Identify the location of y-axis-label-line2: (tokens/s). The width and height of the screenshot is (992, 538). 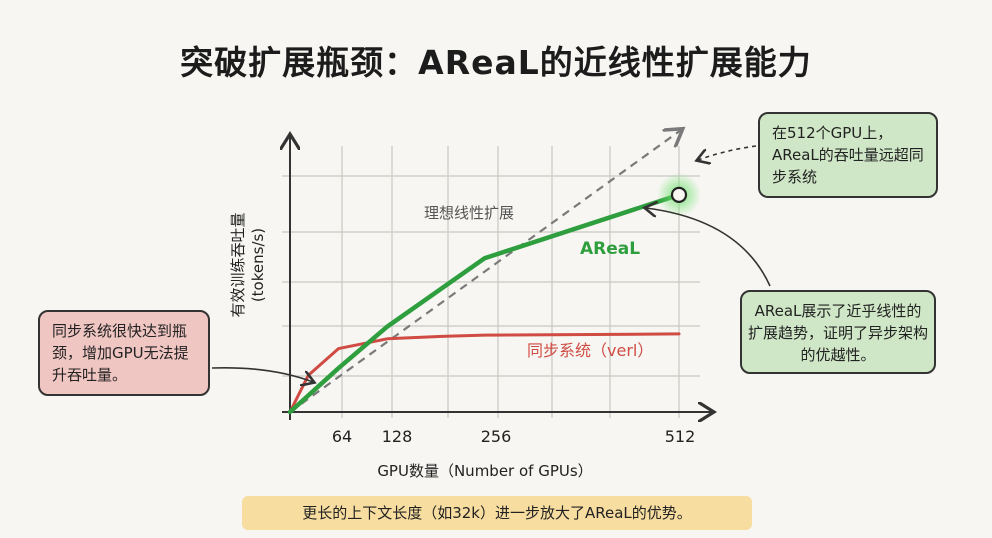
(258, 265).